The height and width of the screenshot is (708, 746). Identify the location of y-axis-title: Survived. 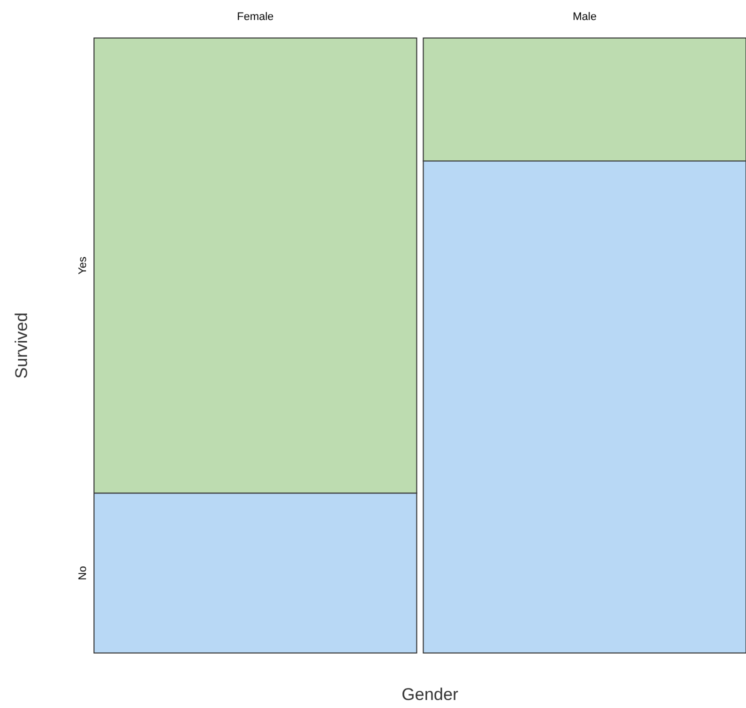
(21, 345).